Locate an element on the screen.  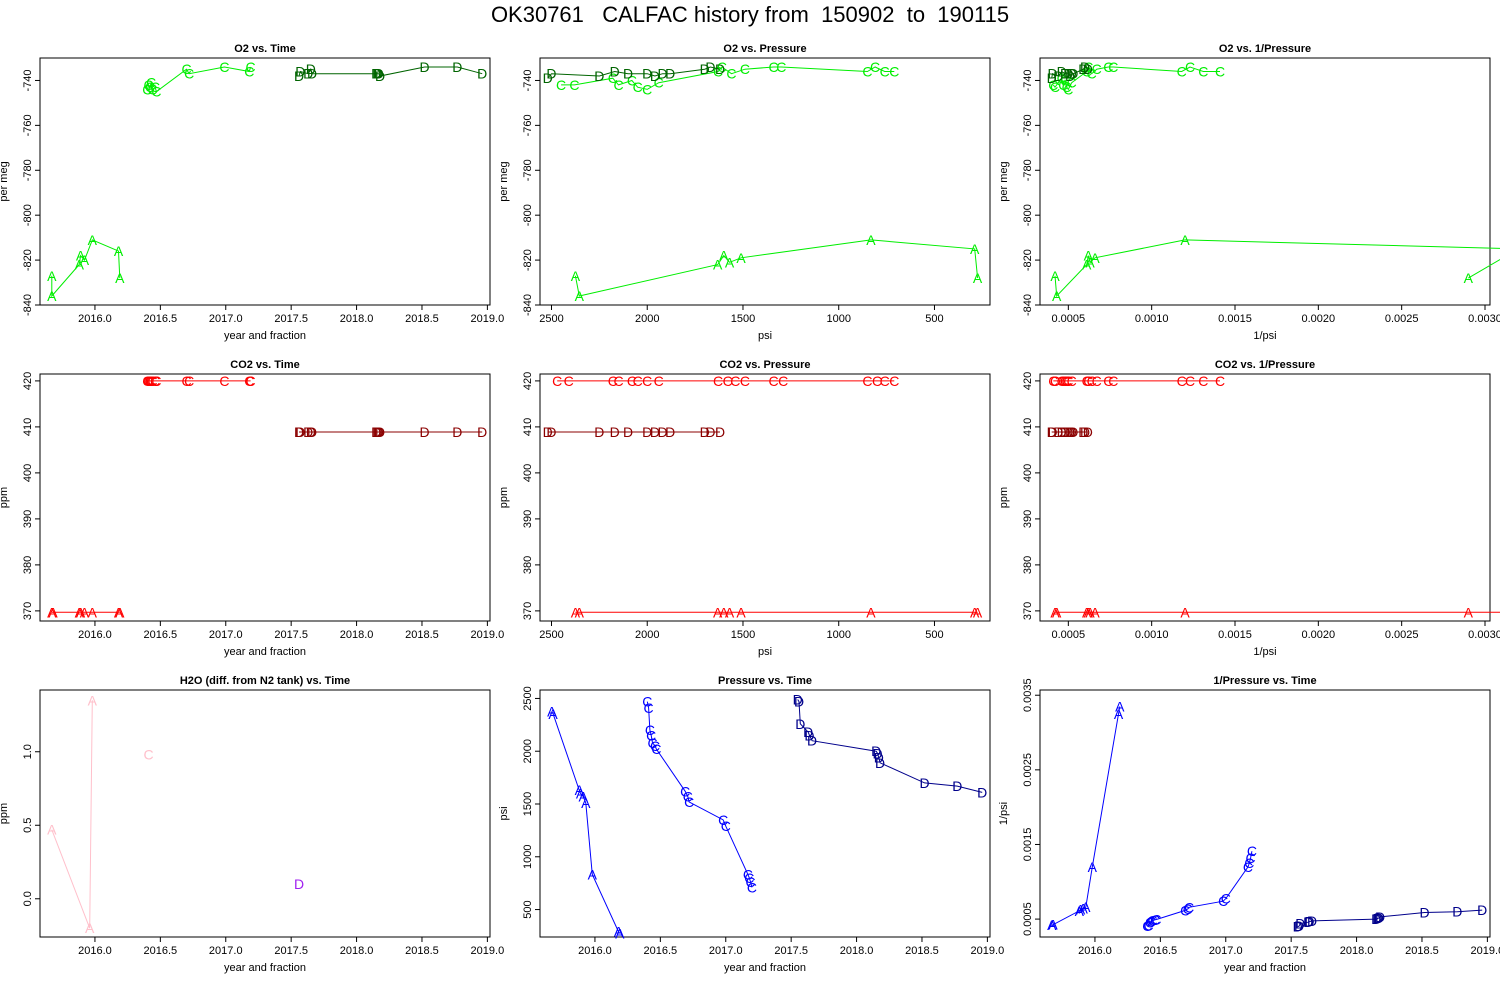
x-axis-label: psi is located at coordinates (765, 336).